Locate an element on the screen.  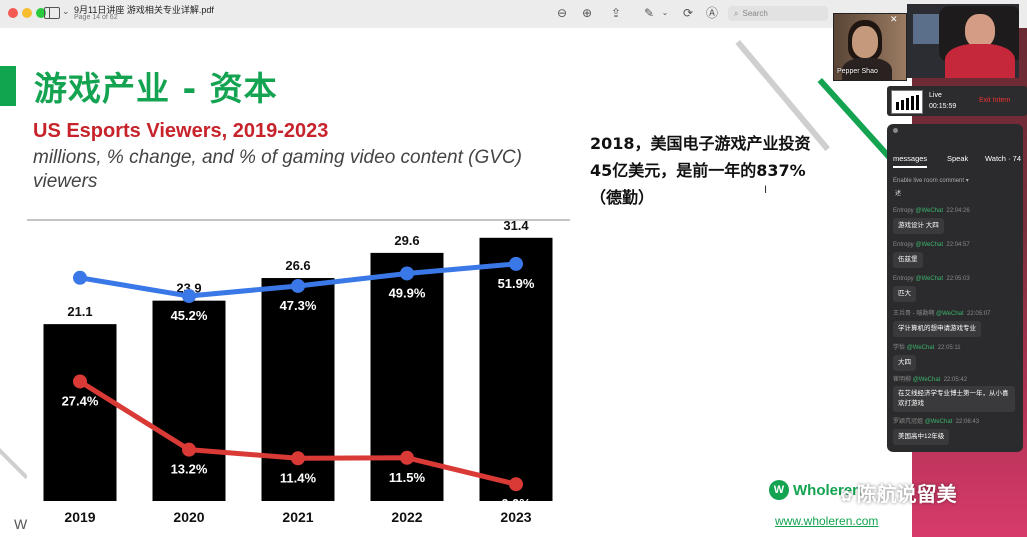
annotate-icon: Ⓐ is located at coordinates (711, 13).